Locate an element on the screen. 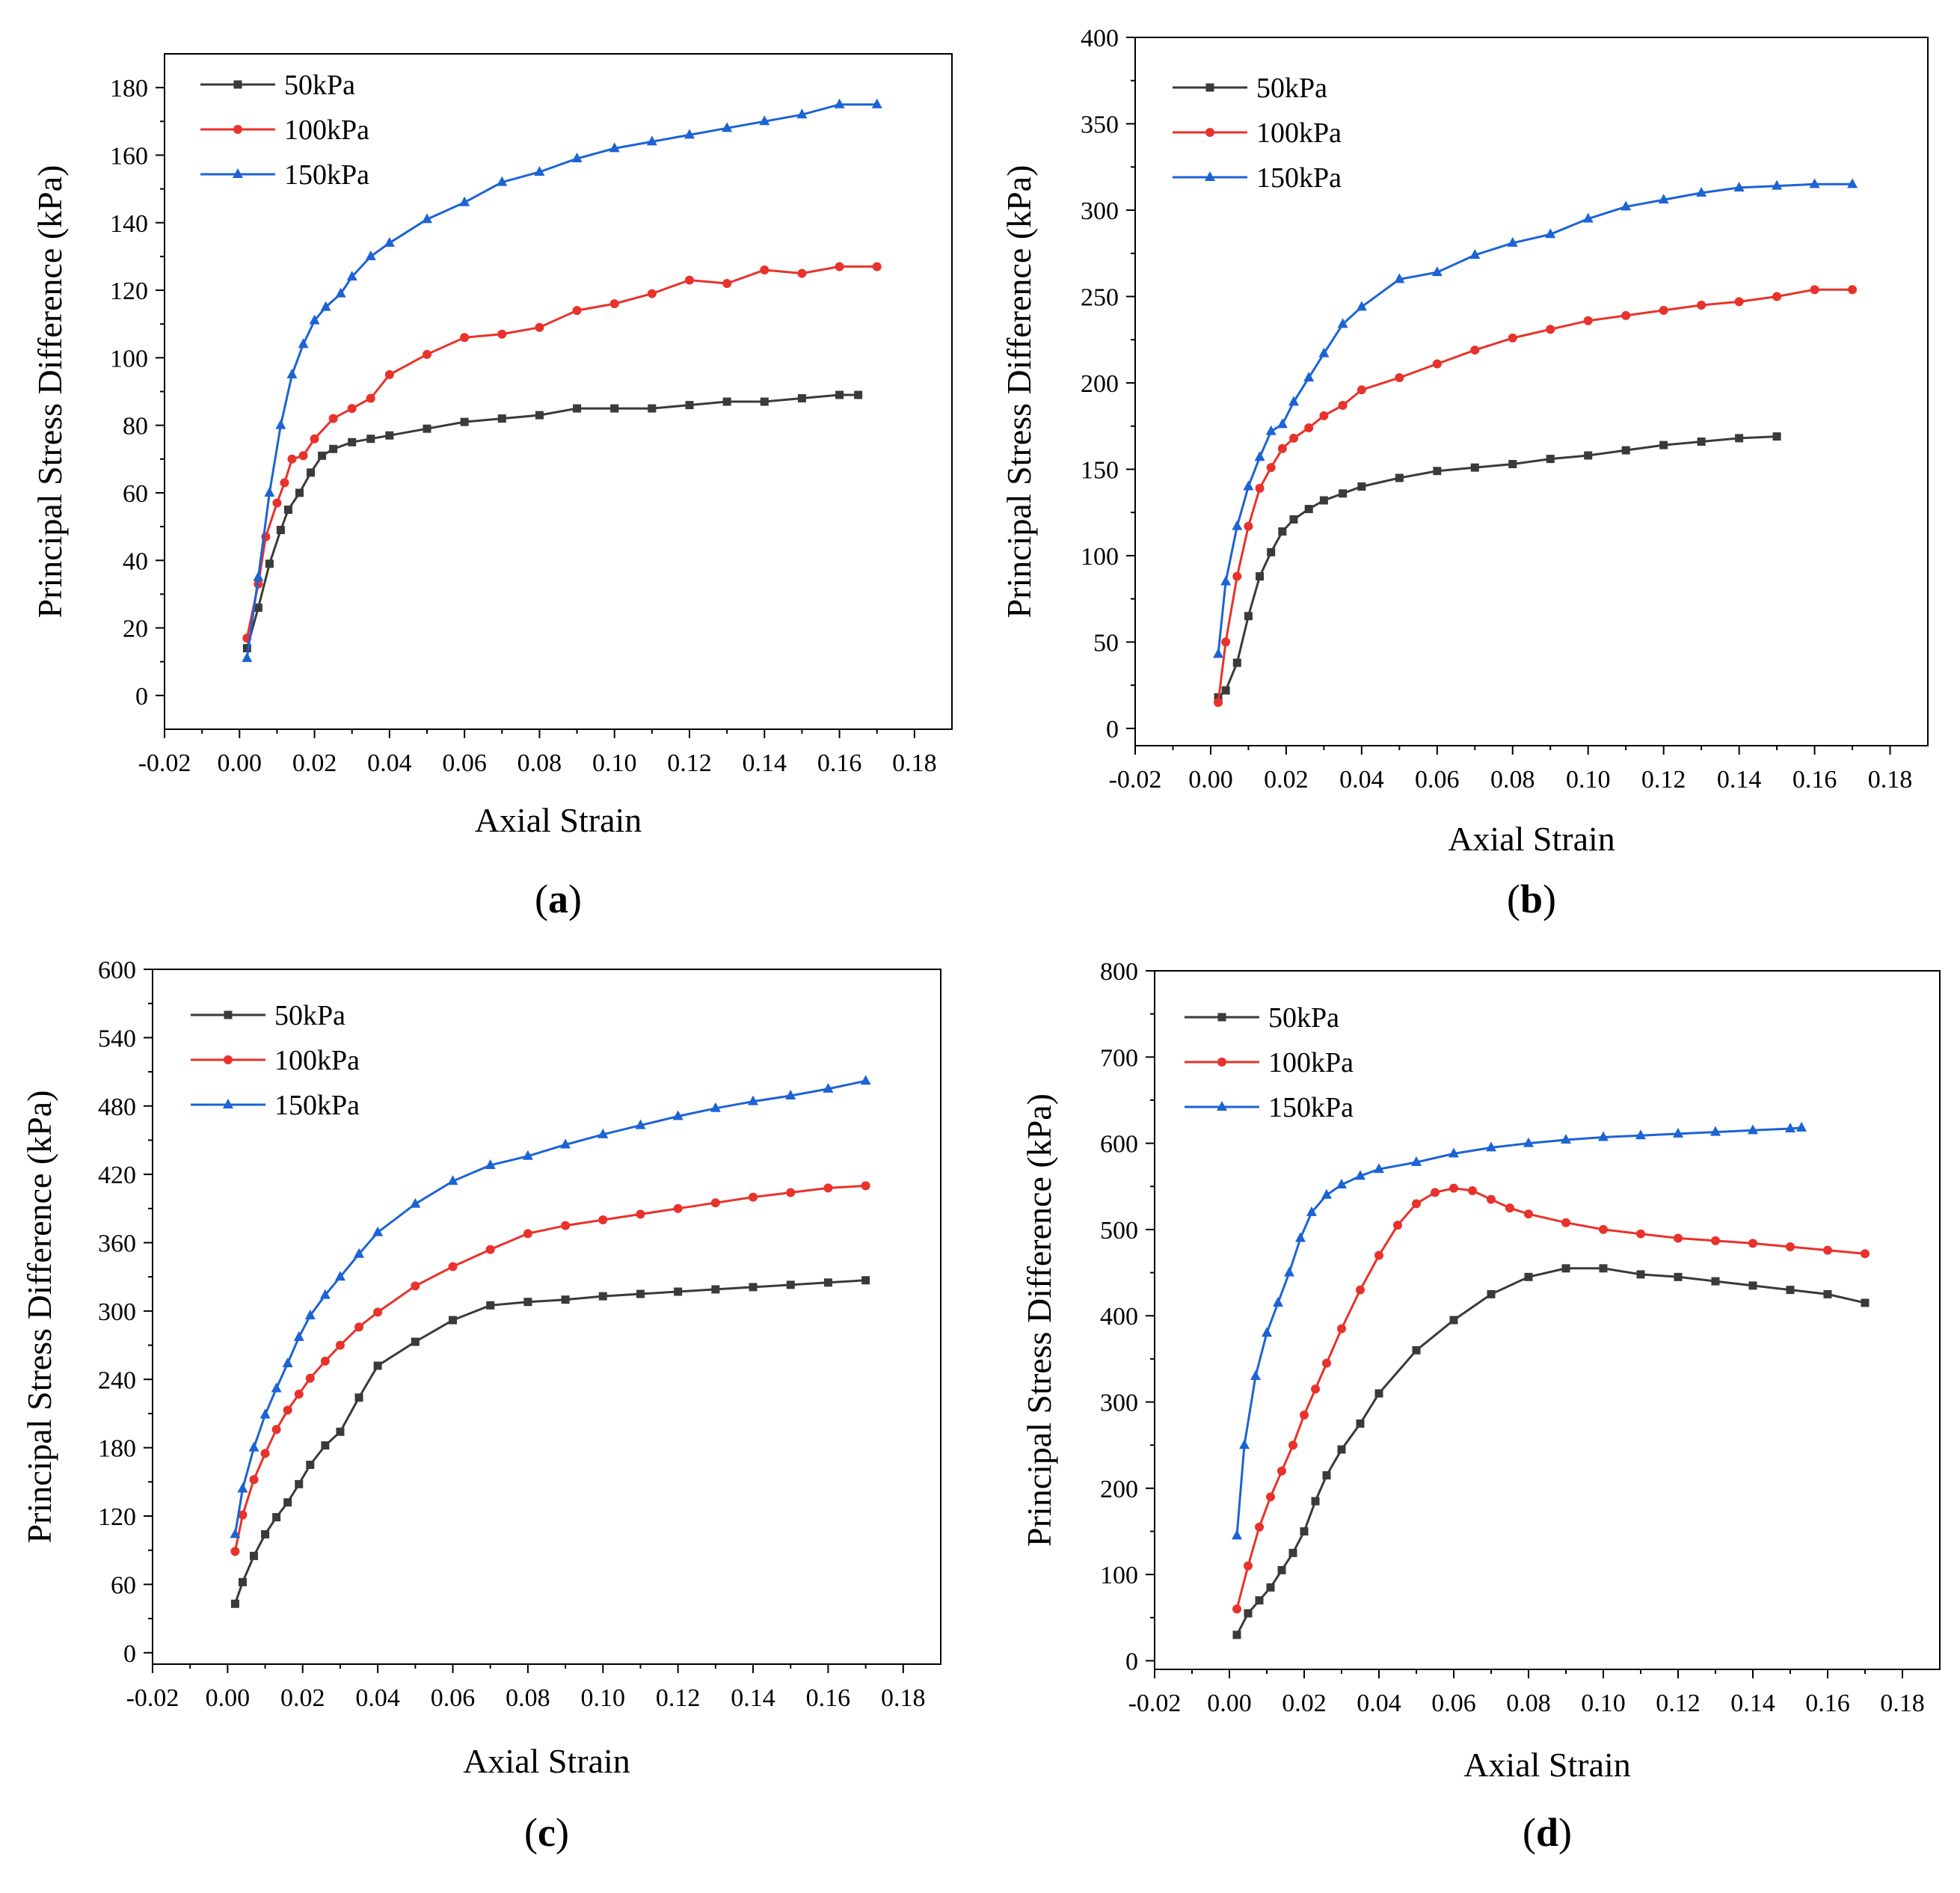 The width and height of the screenshot is (1960, 1893). panel-caption: (a) is located at coordinates (559, 899).